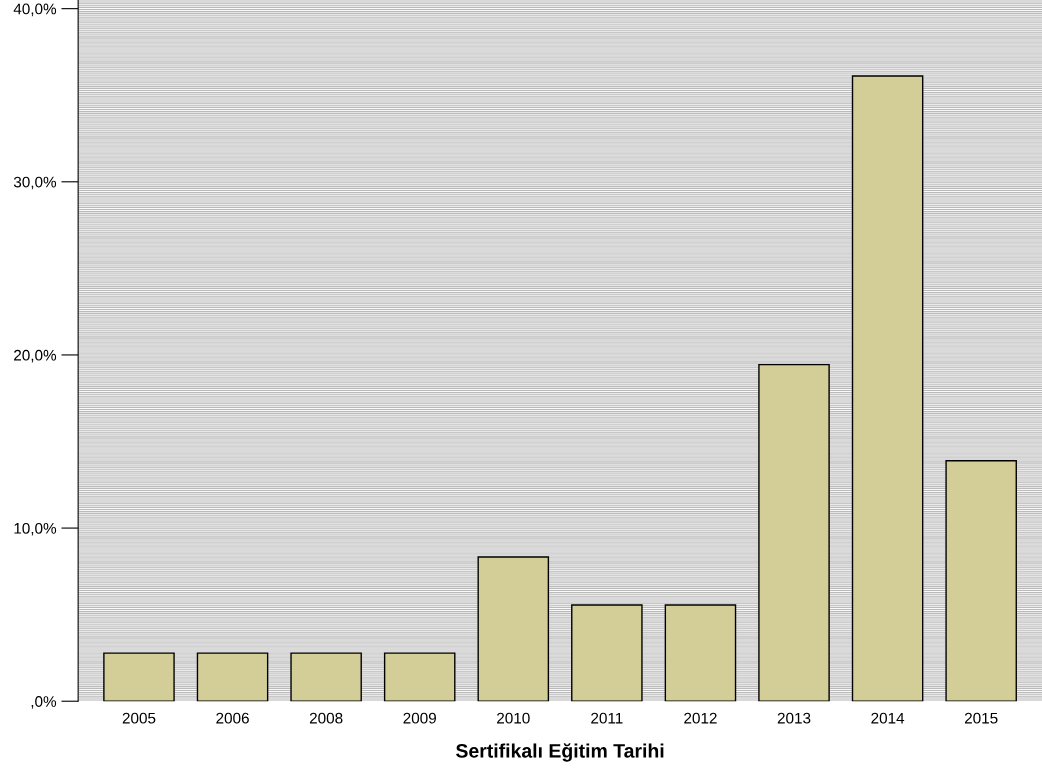 The image size is (1042, 780). What do you see at coordinates (326, 718) in the screenshot?
I see `x-tick-label: 2008` at bounding box center [326, 718].